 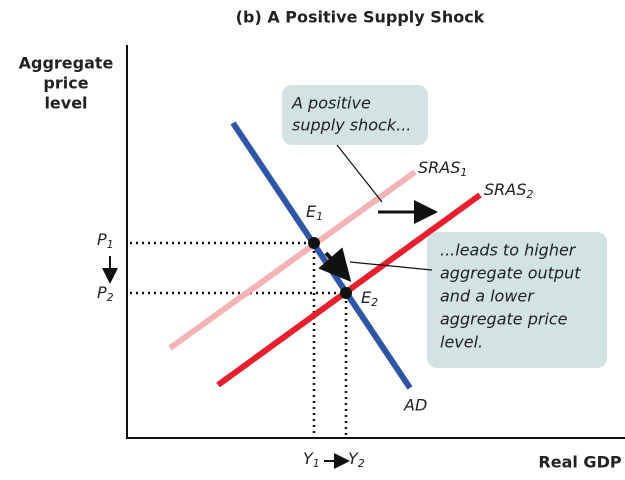 What do you see at coordinates (335, 265) in the screenshot?
I see `shift-arrow` at bounding box center [335, 265].